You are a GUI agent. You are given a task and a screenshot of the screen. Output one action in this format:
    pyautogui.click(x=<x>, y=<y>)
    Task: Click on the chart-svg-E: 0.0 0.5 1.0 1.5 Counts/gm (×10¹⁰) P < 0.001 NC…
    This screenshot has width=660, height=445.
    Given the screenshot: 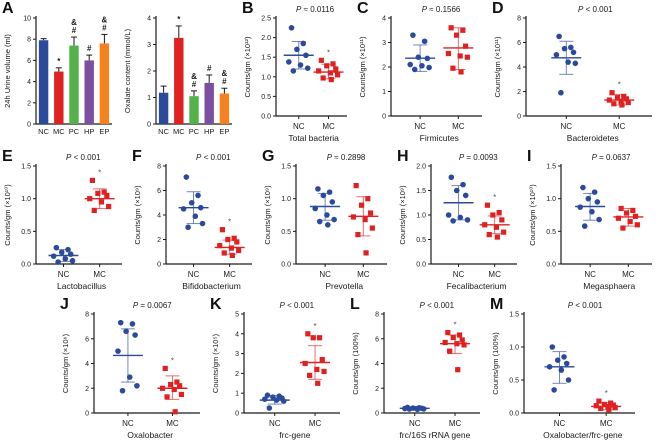 What is the action you would take?
    pyautogui.click(x=62, y=222)
    